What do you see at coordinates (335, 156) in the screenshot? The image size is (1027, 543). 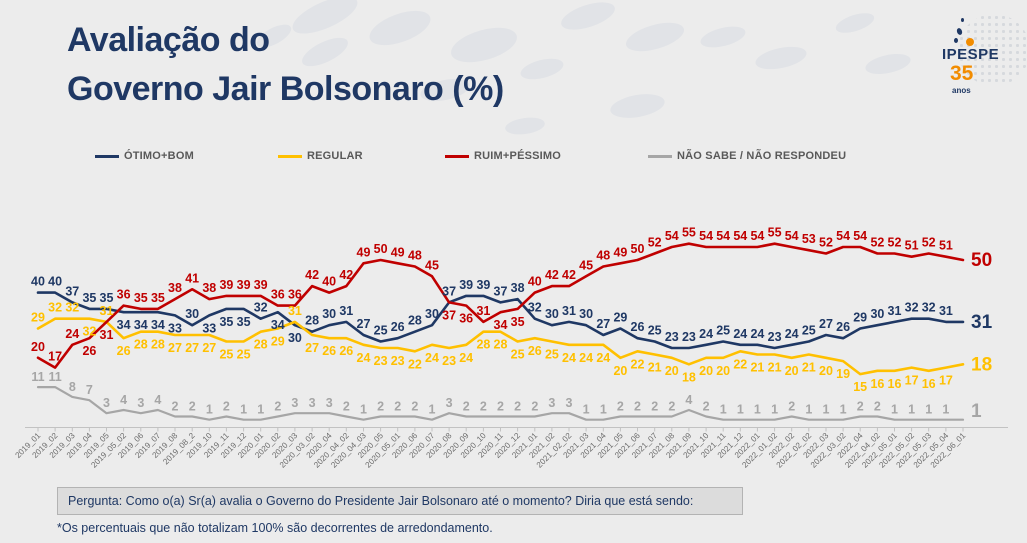 I see `legend-label-regular: REGULAR` at bounding box center [335, 156].